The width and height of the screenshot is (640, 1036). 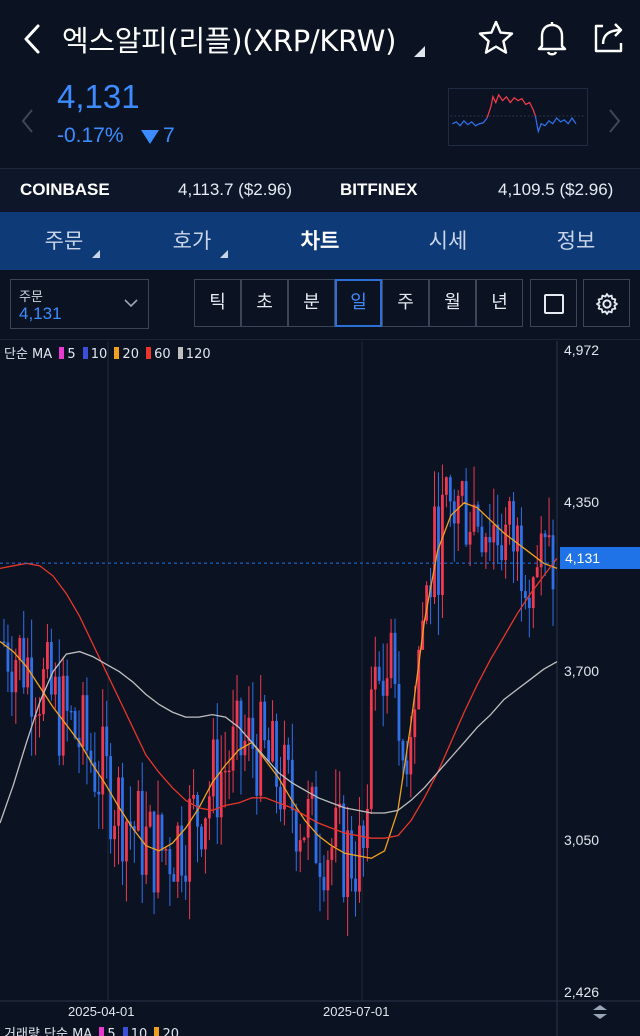 I want to click on prev-coin-icon, so click(x=28, y=123).